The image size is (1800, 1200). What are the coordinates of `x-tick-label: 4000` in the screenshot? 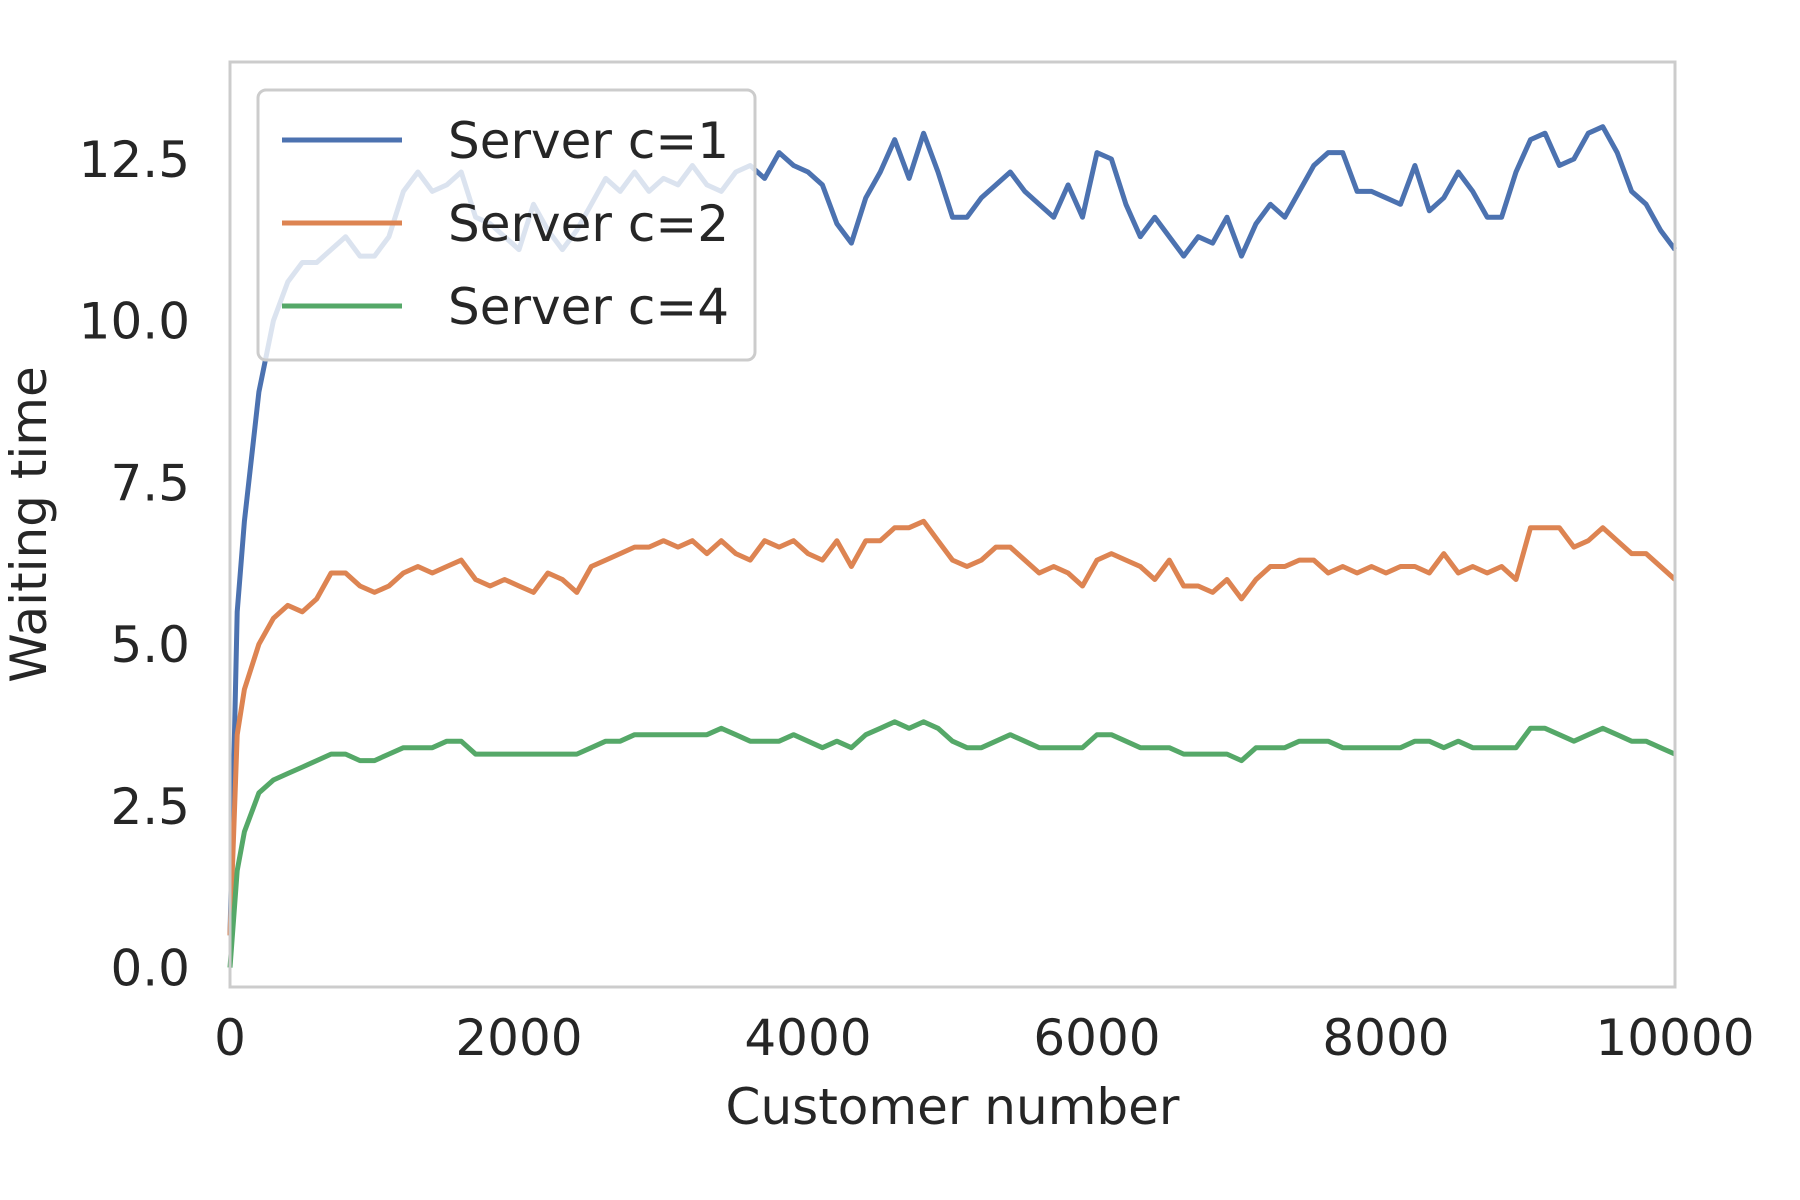 It's located at (807, 1038).